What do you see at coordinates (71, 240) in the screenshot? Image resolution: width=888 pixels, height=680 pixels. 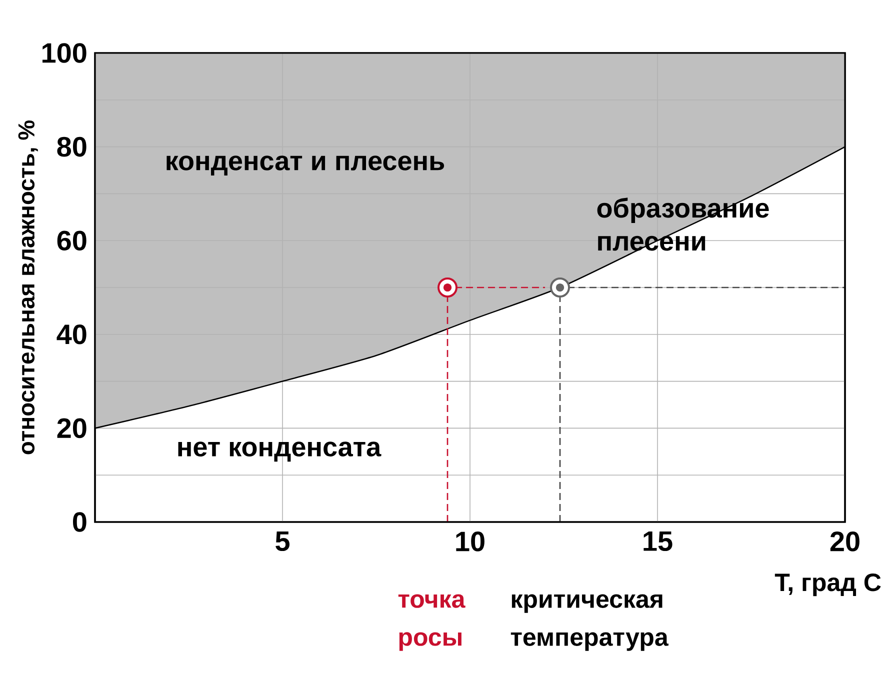 I see `y-tick-label: 60` at bounding box center [71, 240].